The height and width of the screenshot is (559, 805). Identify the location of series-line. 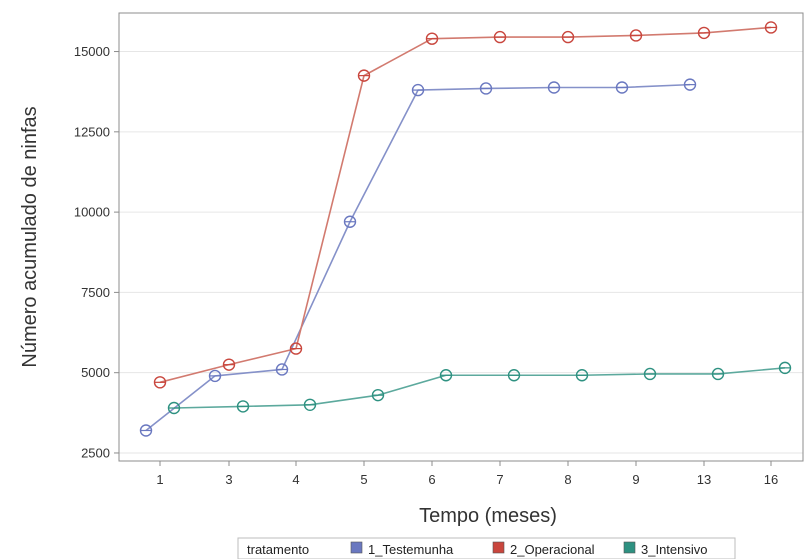
(479, 388).